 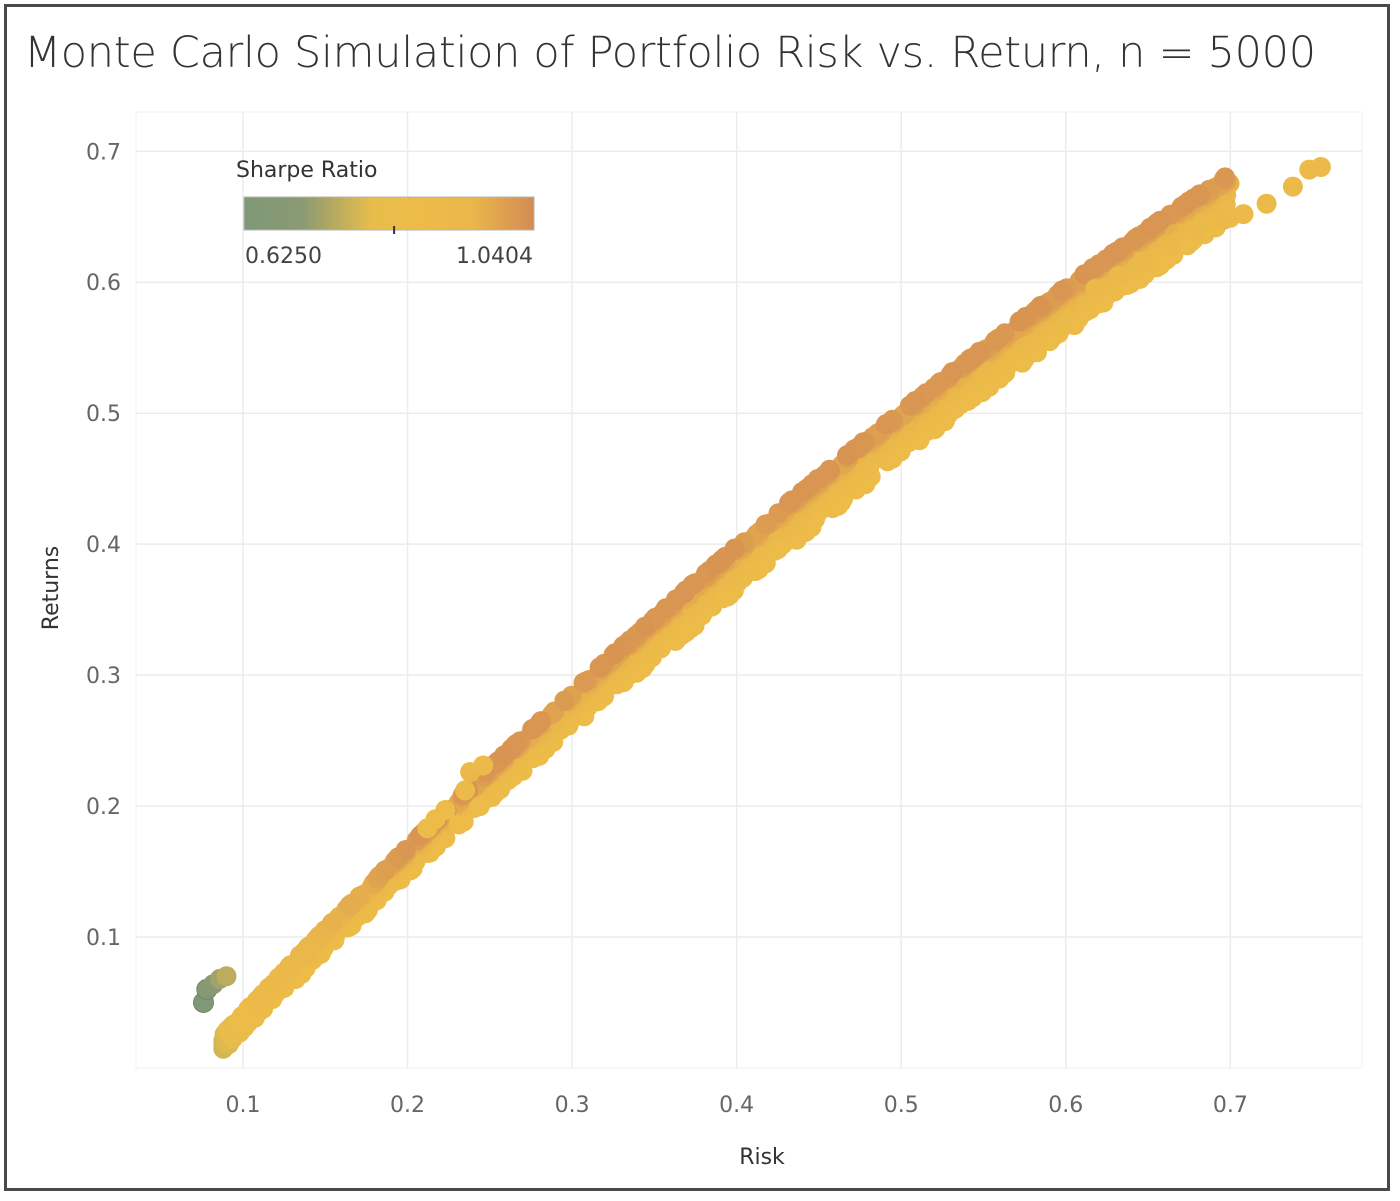 I want to click on legend-min-label: 0.6250, so click(x=283, y=256).